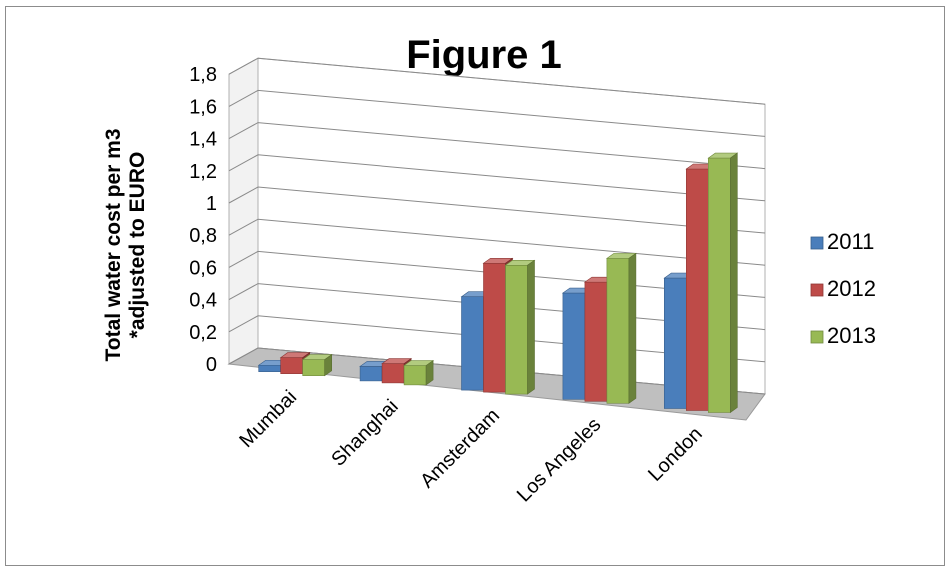 This screenshot has width=952, height=573. What do you see at coordinates (211, 204) in the screenshot?
I see `y-tick-label: 1` at bounding box center [211, 204].